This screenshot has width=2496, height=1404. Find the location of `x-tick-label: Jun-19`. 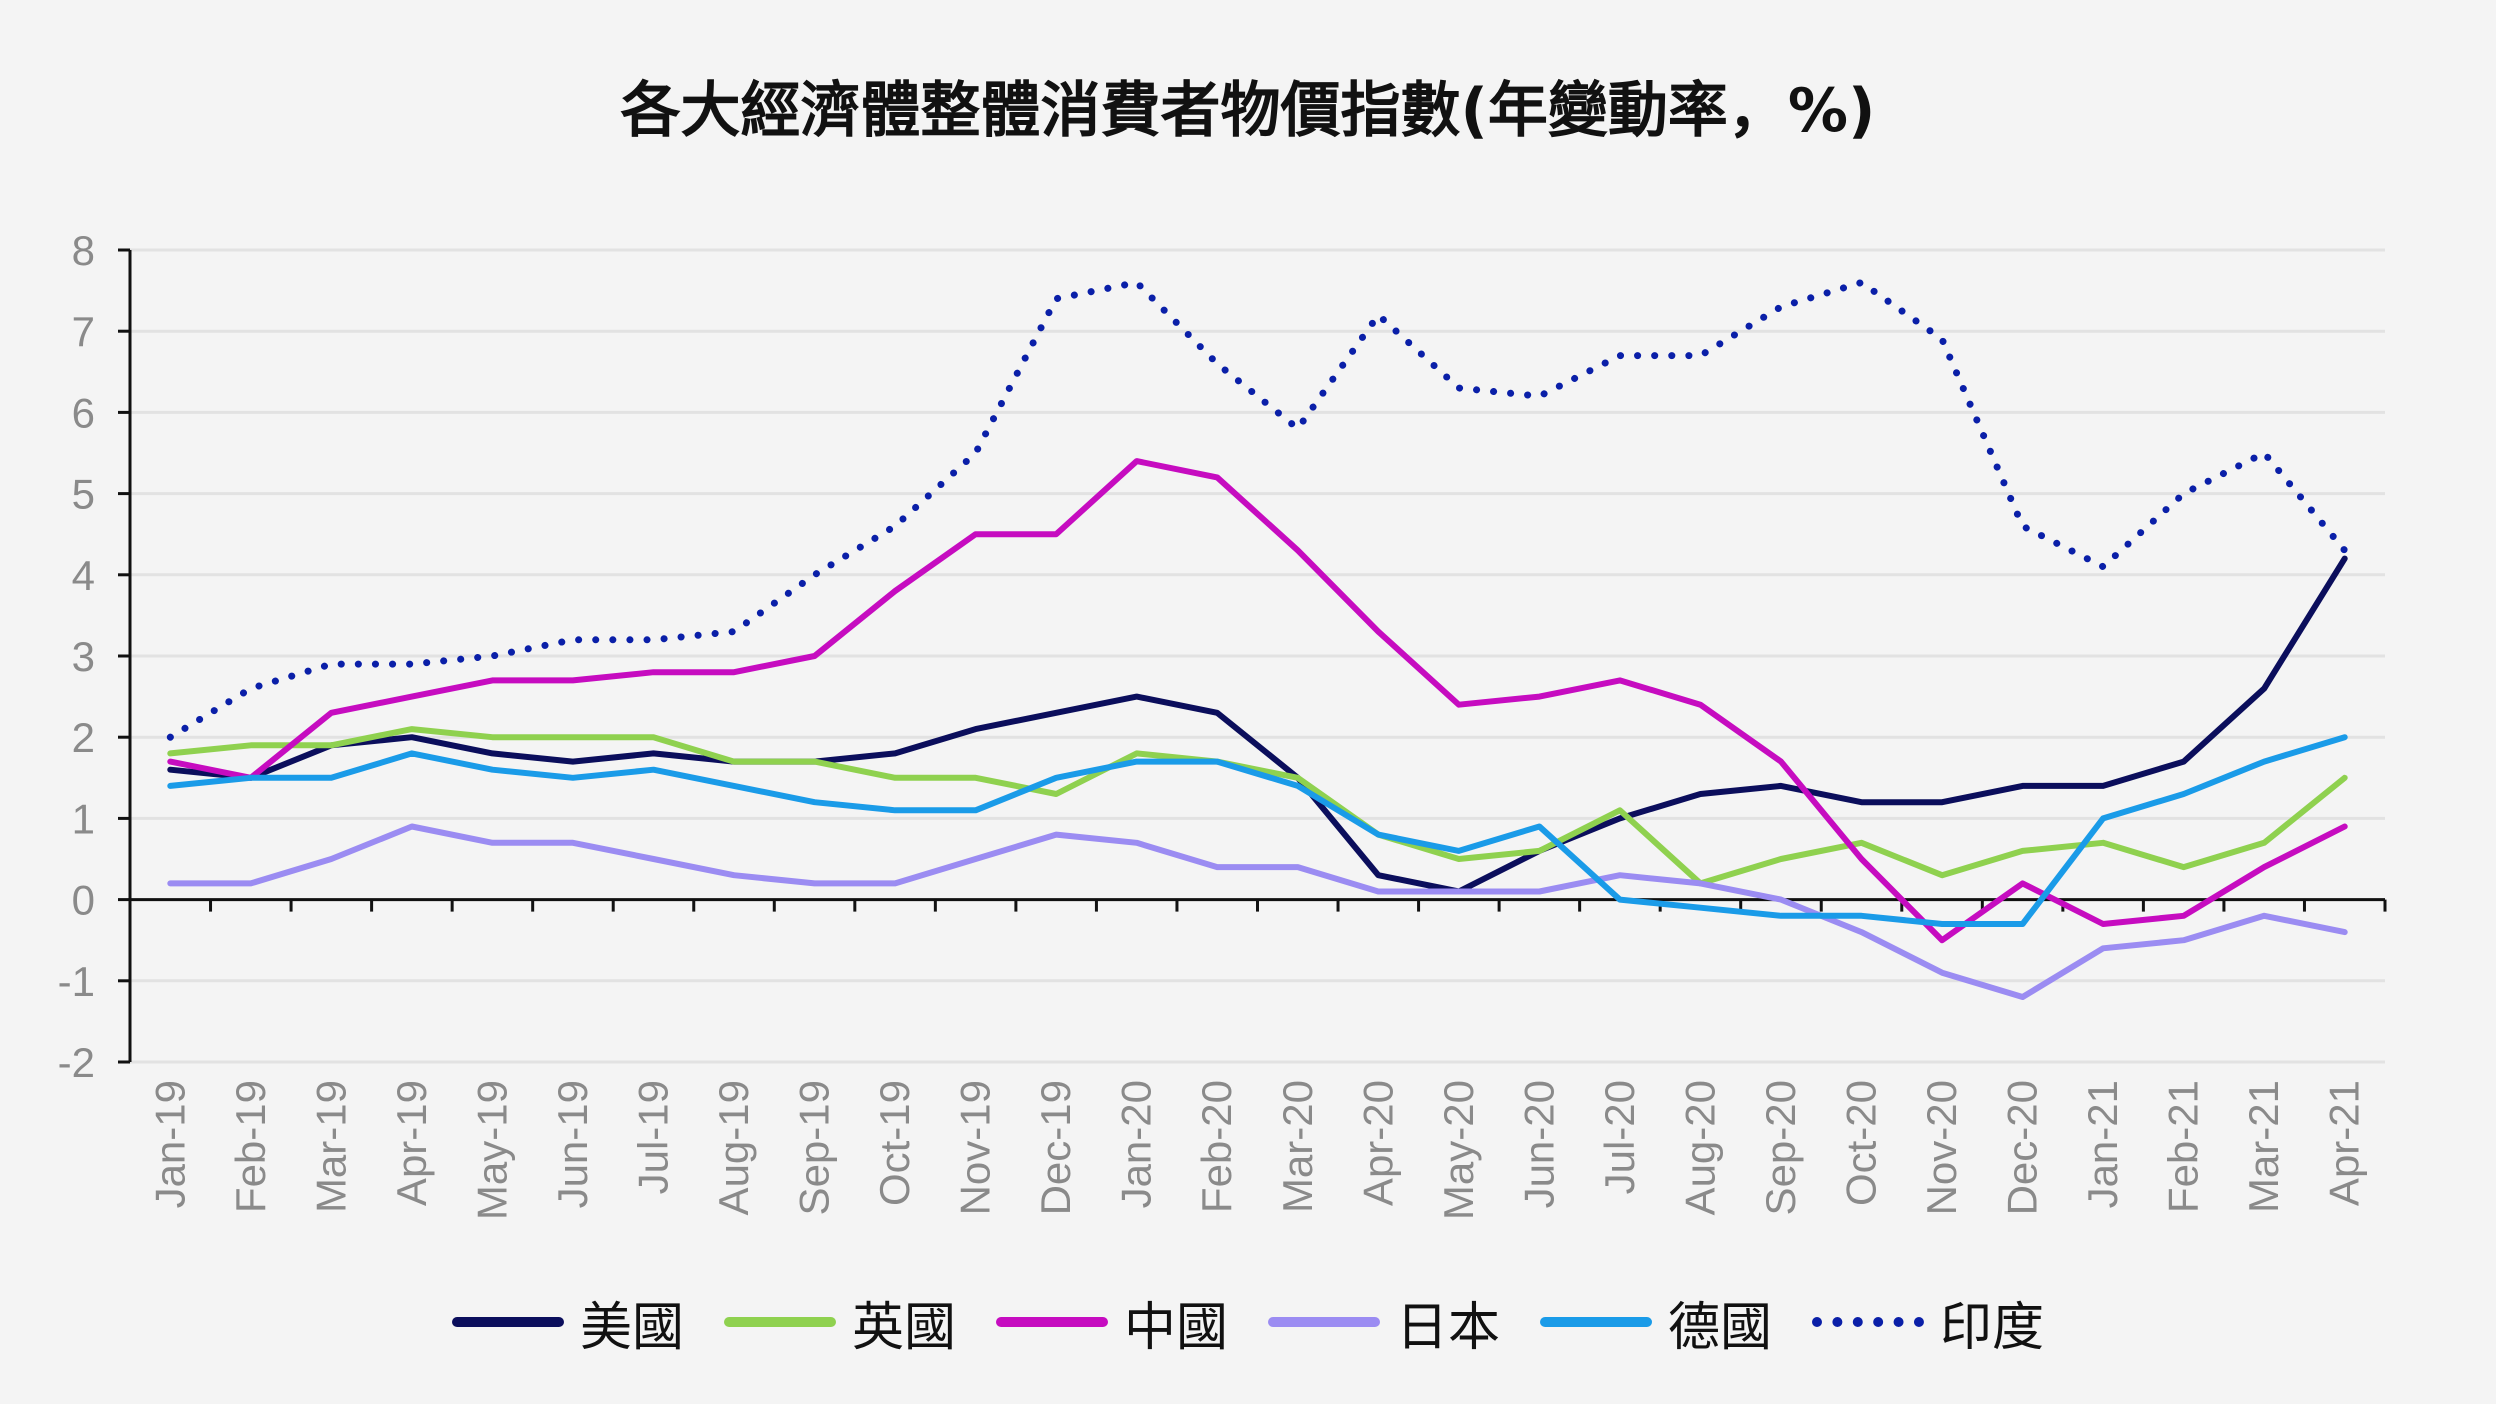

x-tick-label: Jun-19 is located at coordinates (572, 1144).